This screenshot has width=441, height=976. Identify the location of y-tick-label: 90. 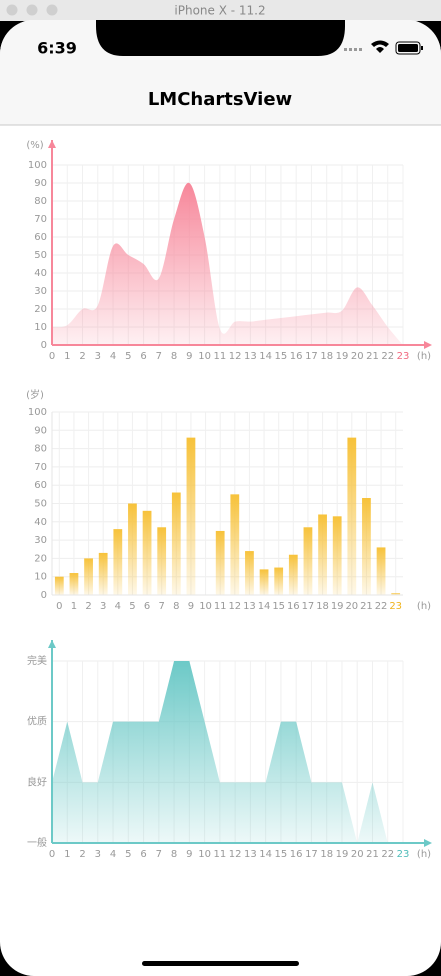
(40, 430).